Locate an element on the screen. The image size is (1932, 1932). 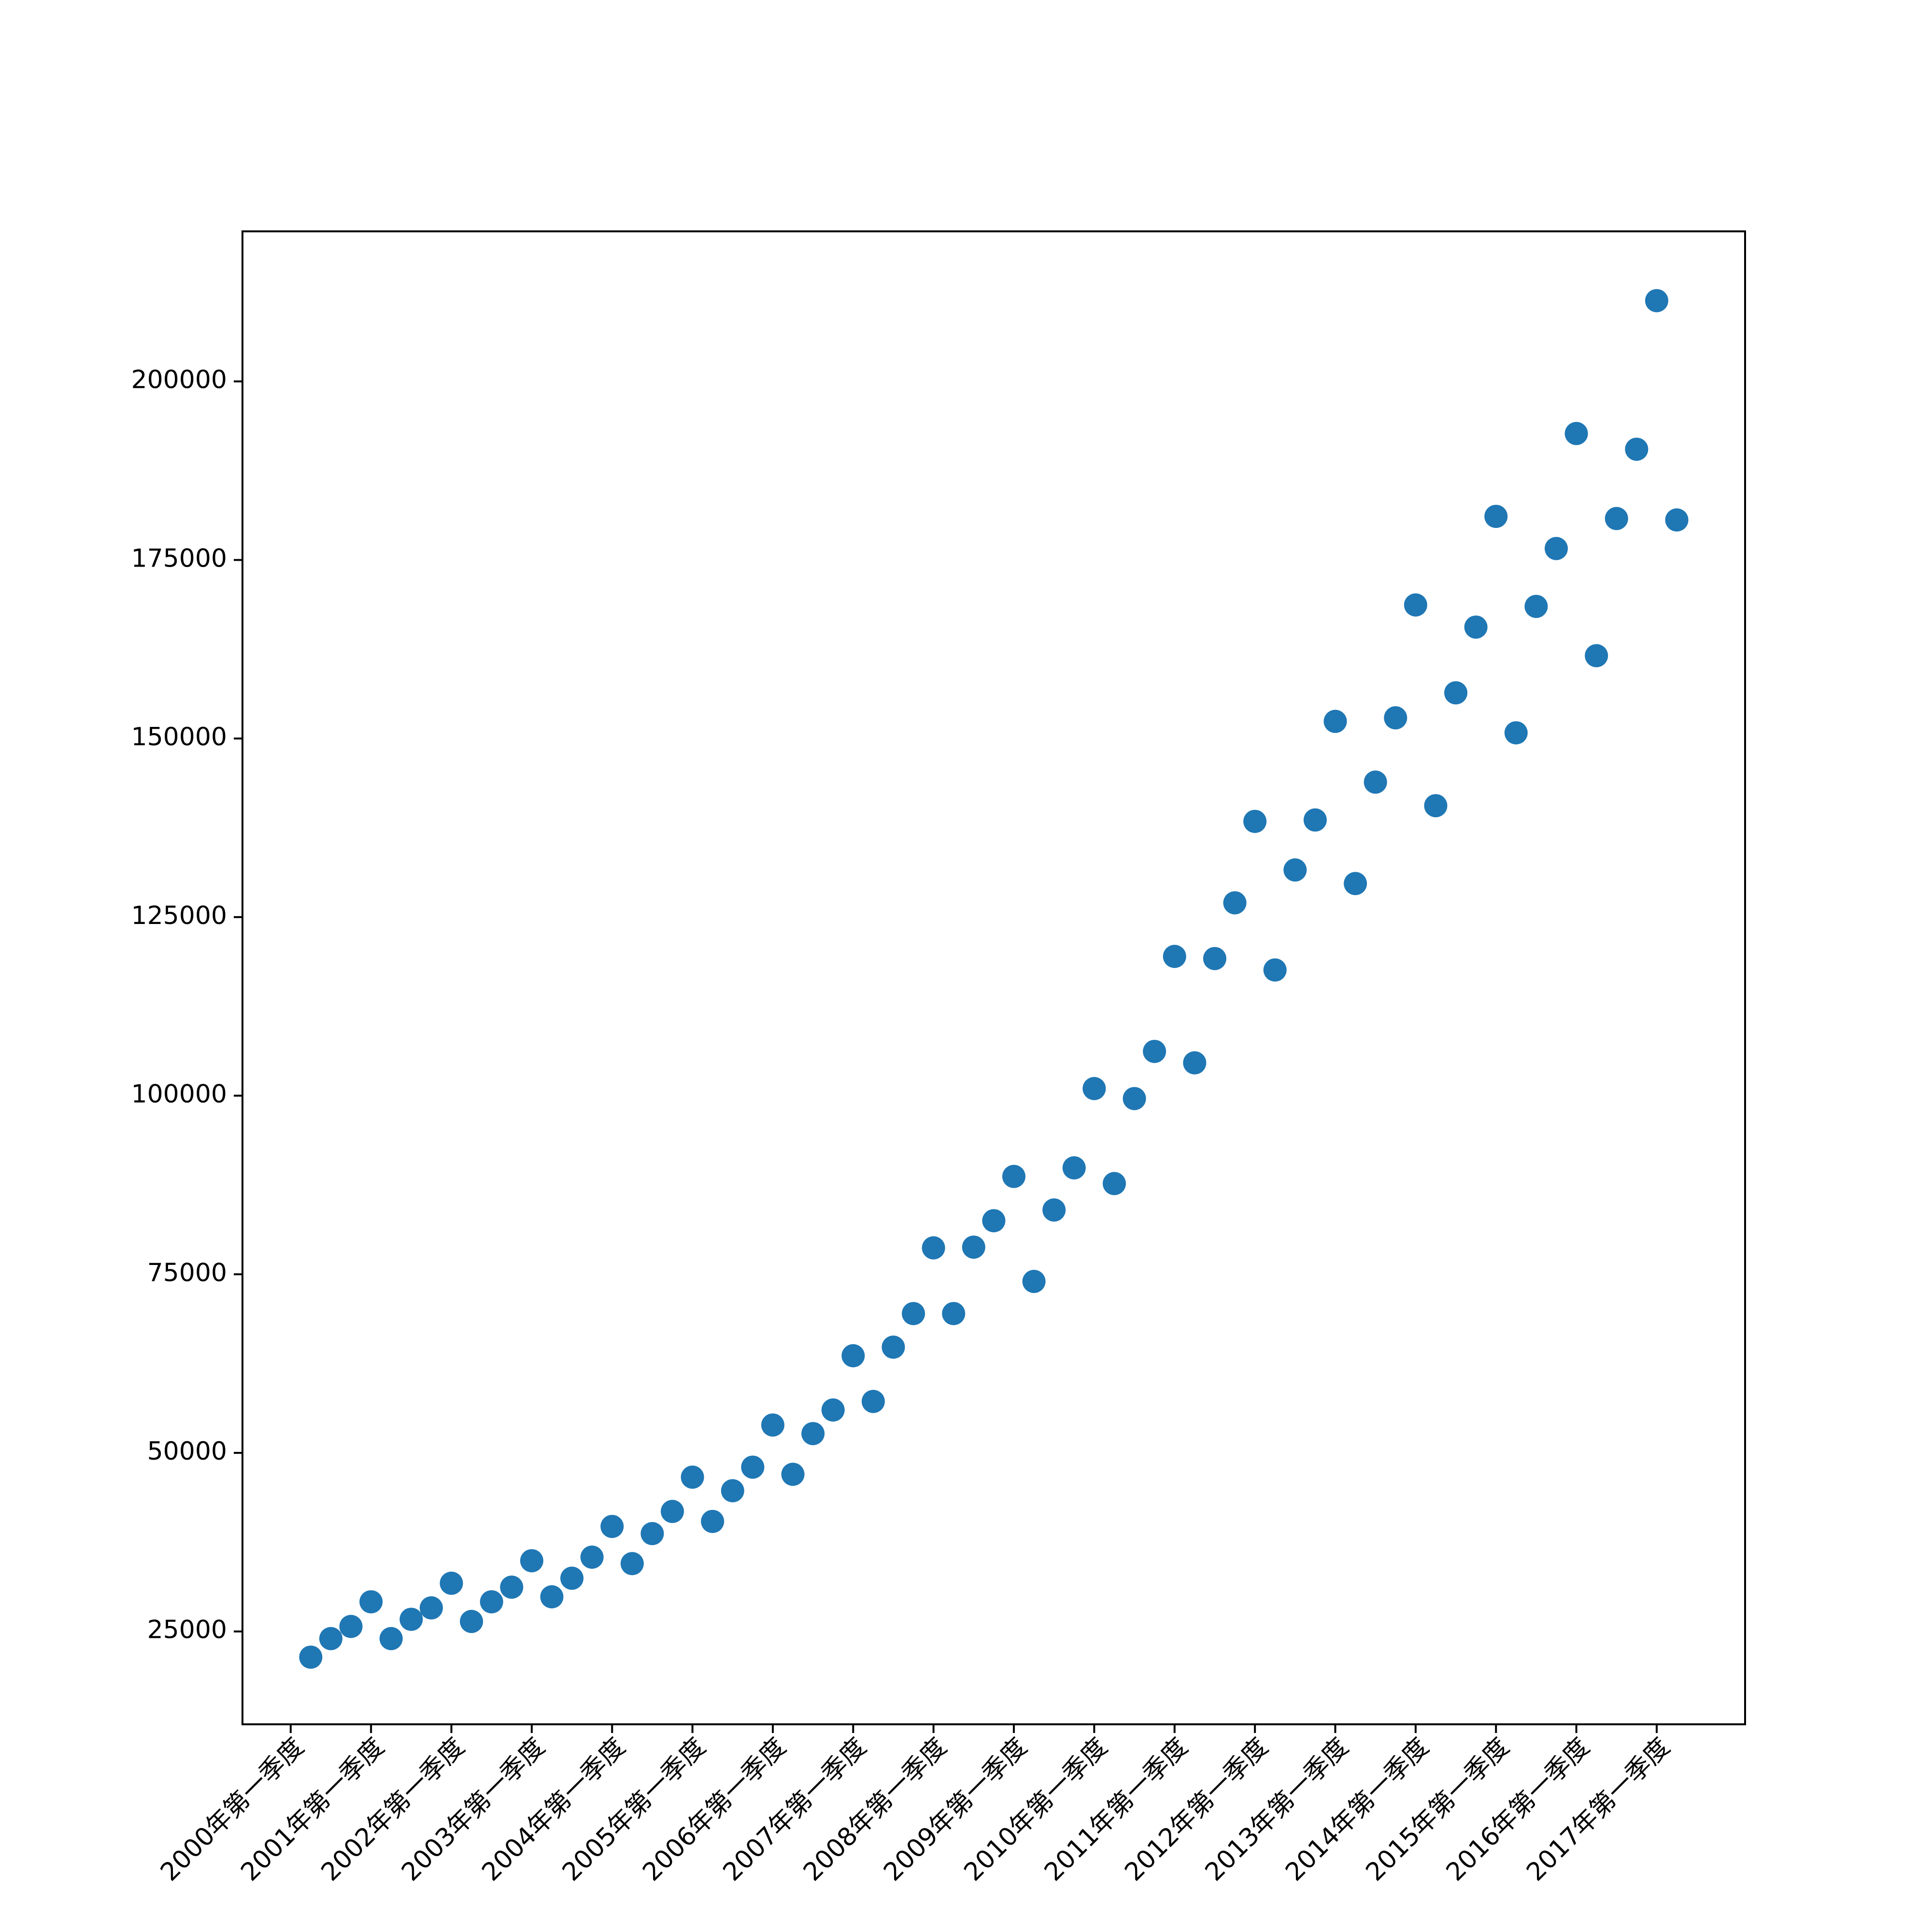
y-tick-label: 175000 is located at coordinates (179, 558).